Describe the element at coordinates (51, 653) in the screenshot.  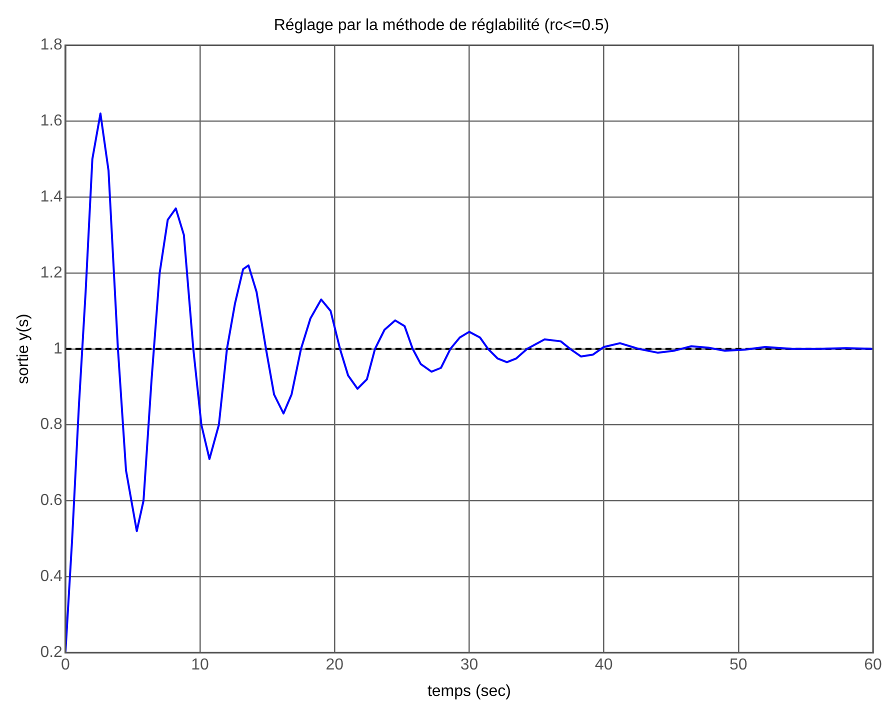
I see `y-tick-label: 0.2` at that location.